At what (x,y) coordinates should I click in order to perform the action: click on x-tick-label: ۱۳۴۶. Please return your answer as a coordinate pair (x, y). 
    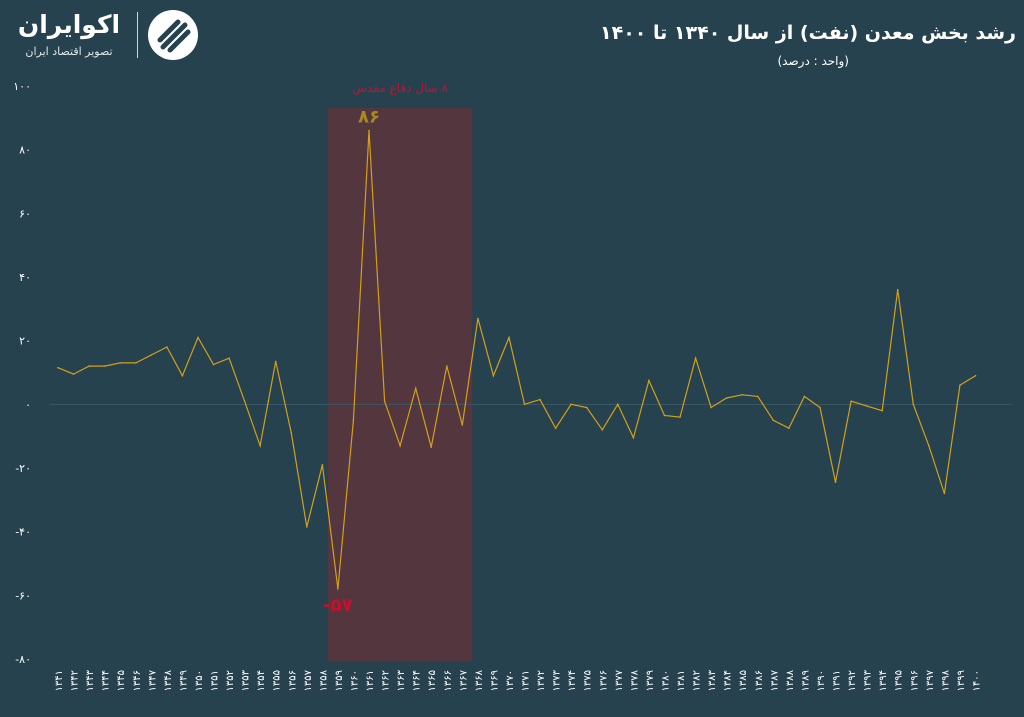
    Looking at the image, I should click on (137, 680).